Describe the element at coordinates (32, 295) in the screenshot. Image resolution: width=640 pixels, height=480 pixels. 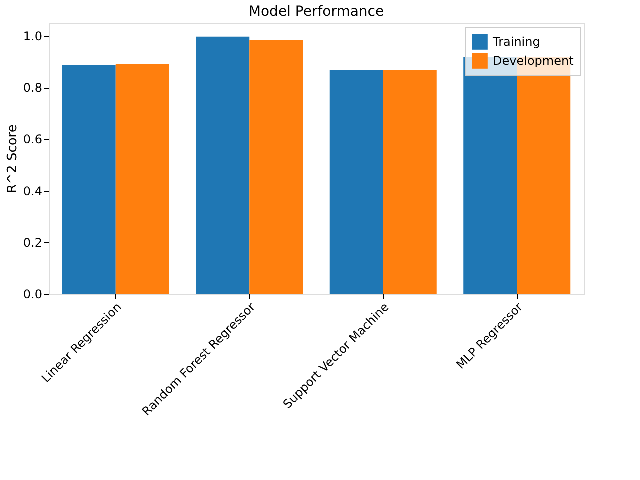
I see `y-tick-label: 0.0` at that location.